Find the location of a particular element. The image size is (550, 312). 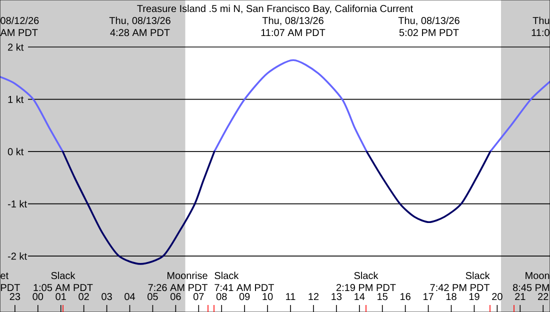

x-tick-label: 18 is located at coordinates (451, 296).